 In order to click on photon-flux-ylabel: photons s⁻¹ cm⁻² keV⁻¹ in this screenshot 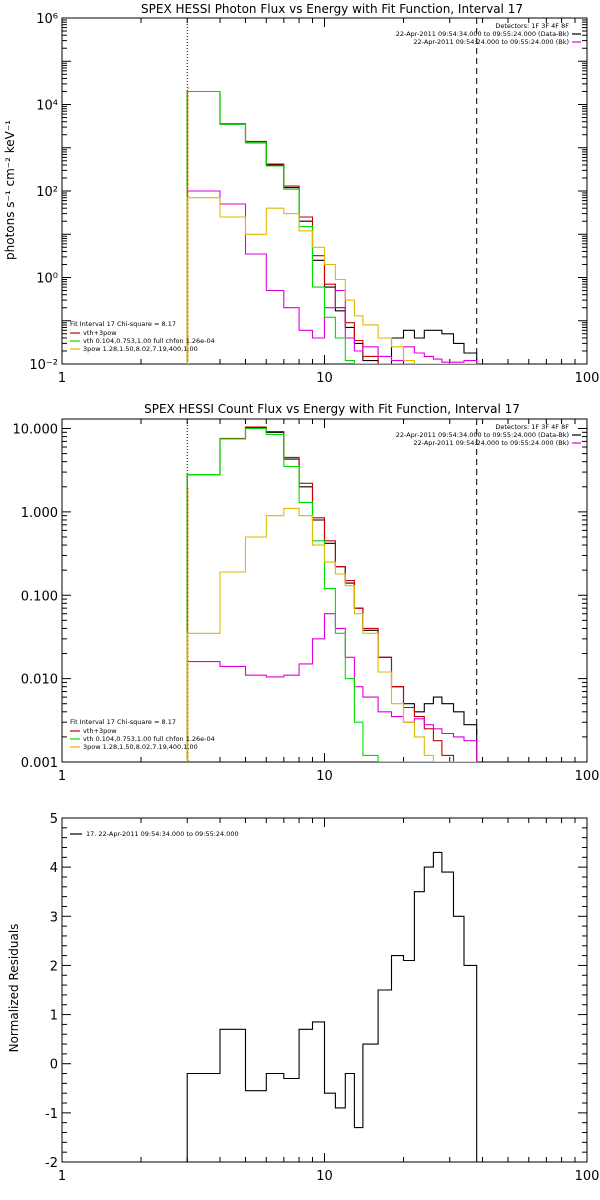, I will do `click(10, 190)`.